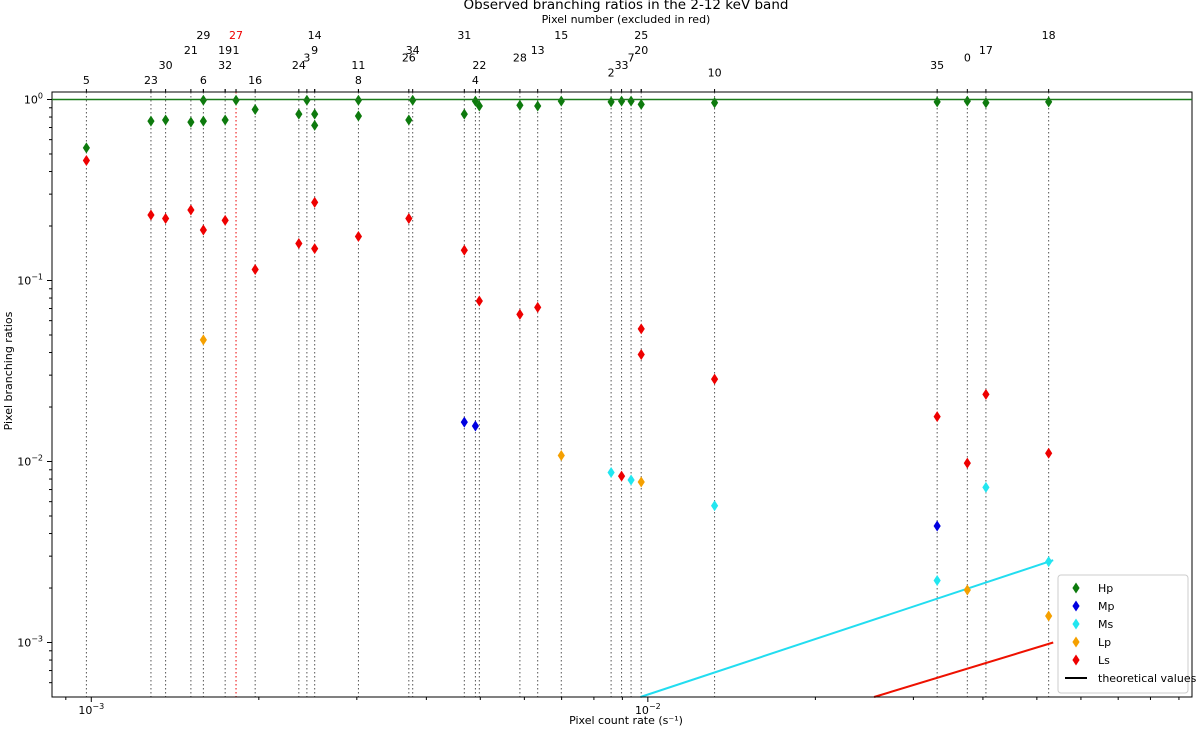  Describe the element at coordinates (655, 706) in the screenshot. I see `x-tick-exponent: −2` at that location.